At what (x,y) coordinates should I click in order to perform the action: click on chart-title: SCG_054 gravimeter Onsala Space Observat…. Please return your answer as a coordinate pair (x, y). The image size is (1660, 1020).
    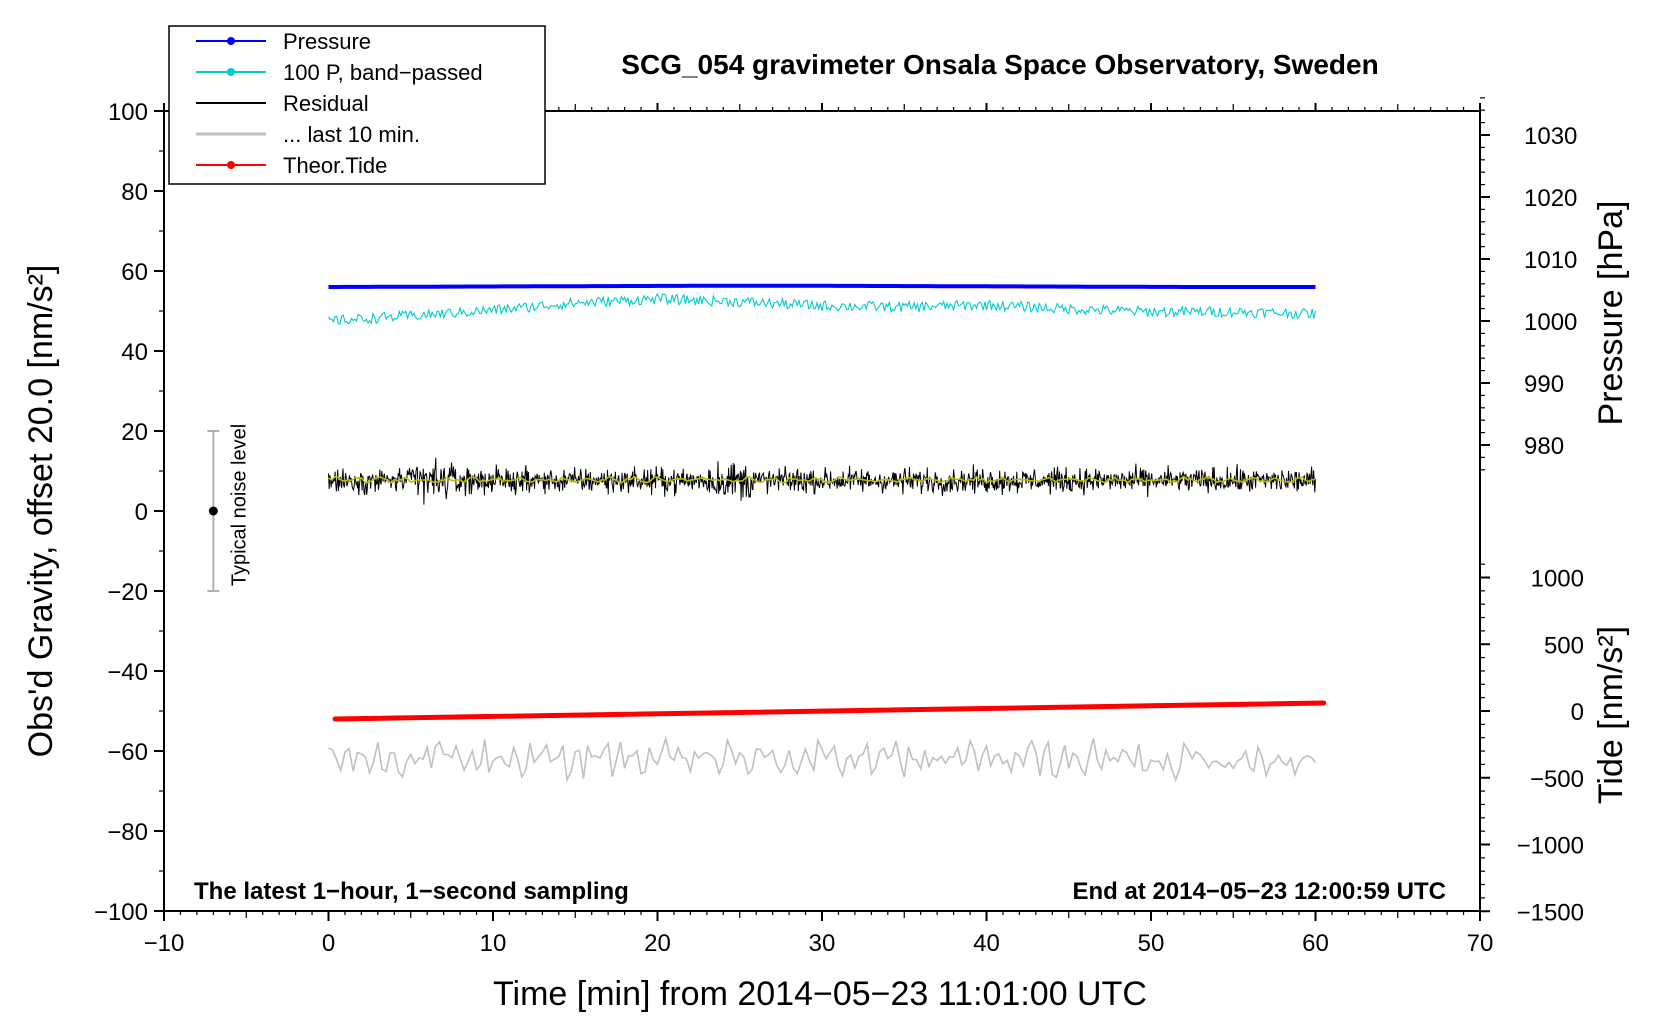
    Looking at the image, I should click on (999, 64).